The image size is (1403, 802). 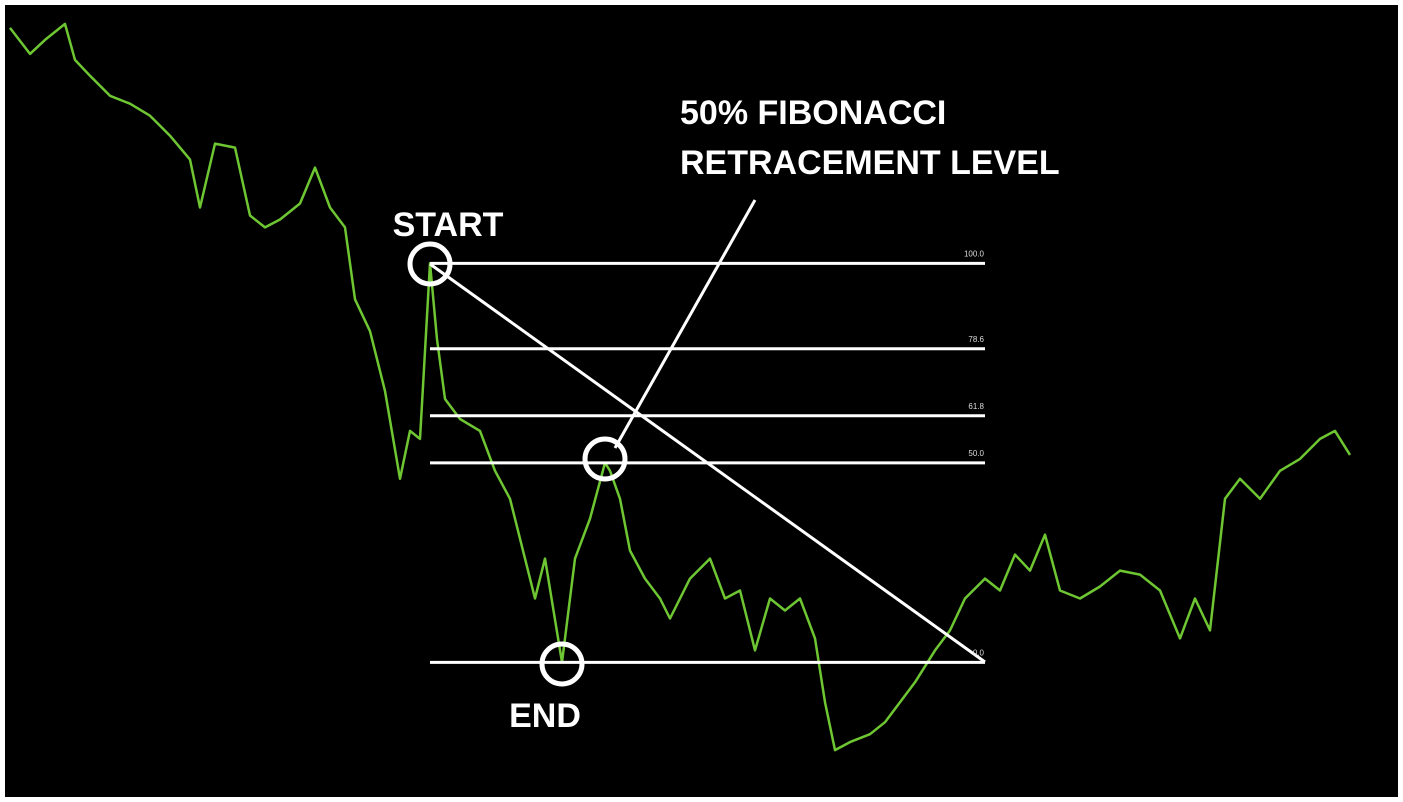 I want to click on fib-level-label: 50.0, so click(x=976, y=453).